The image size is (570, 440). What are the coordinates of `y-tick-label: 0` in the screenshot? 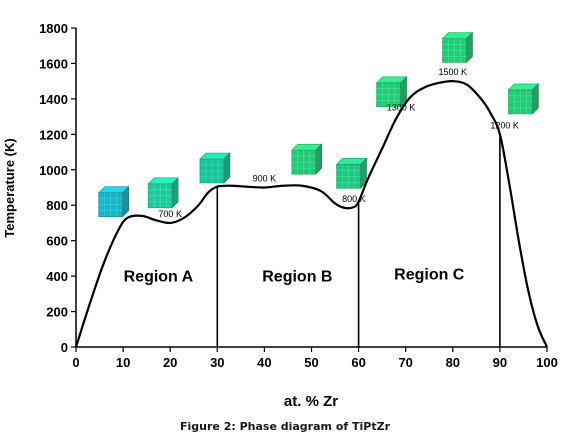 It's located at (64, 347).